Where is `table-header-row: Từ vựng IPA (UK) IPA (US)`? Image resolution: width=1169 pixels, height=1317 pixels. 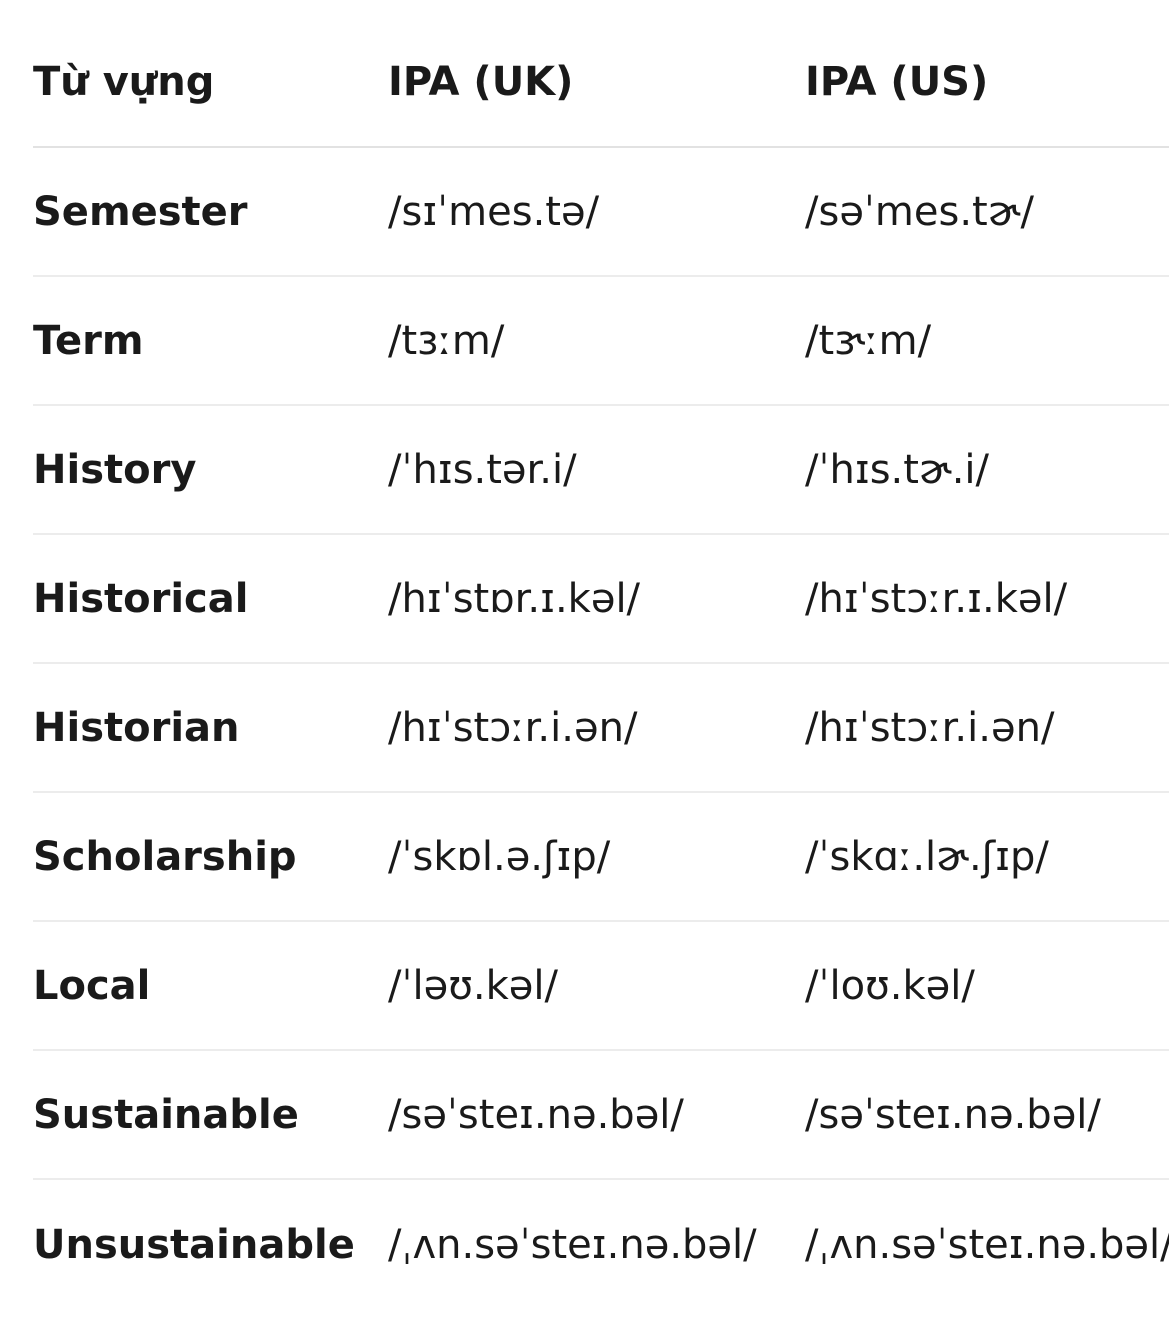 table-header-row: Từ vựng IPA (UK) IPA (US) is located at coordinates (601, 83).